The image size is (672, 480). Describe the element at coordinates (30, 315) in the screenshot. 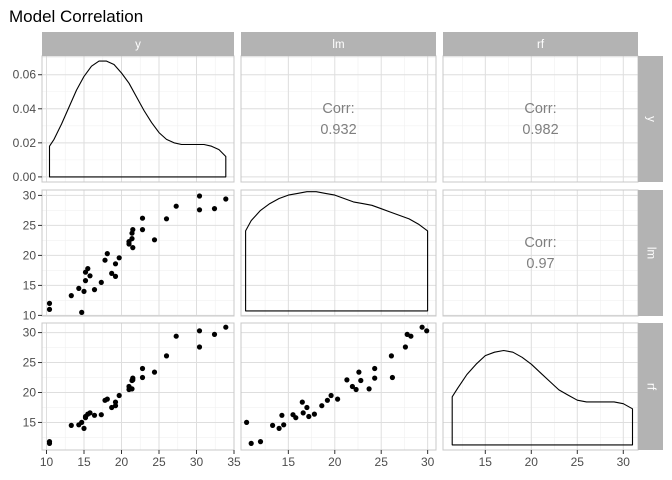

I see `y-tick-label: 10` at that location.